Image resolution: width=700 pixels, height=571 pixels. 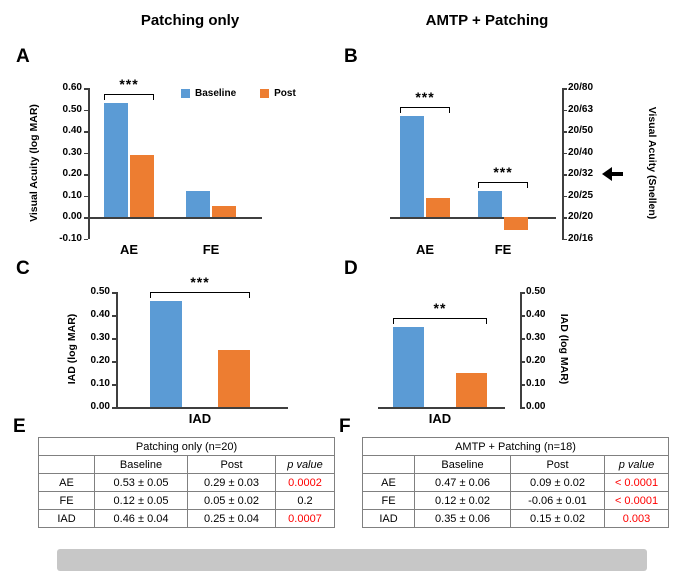 I want to click on row-label: FE, so click(x=66, y=500).